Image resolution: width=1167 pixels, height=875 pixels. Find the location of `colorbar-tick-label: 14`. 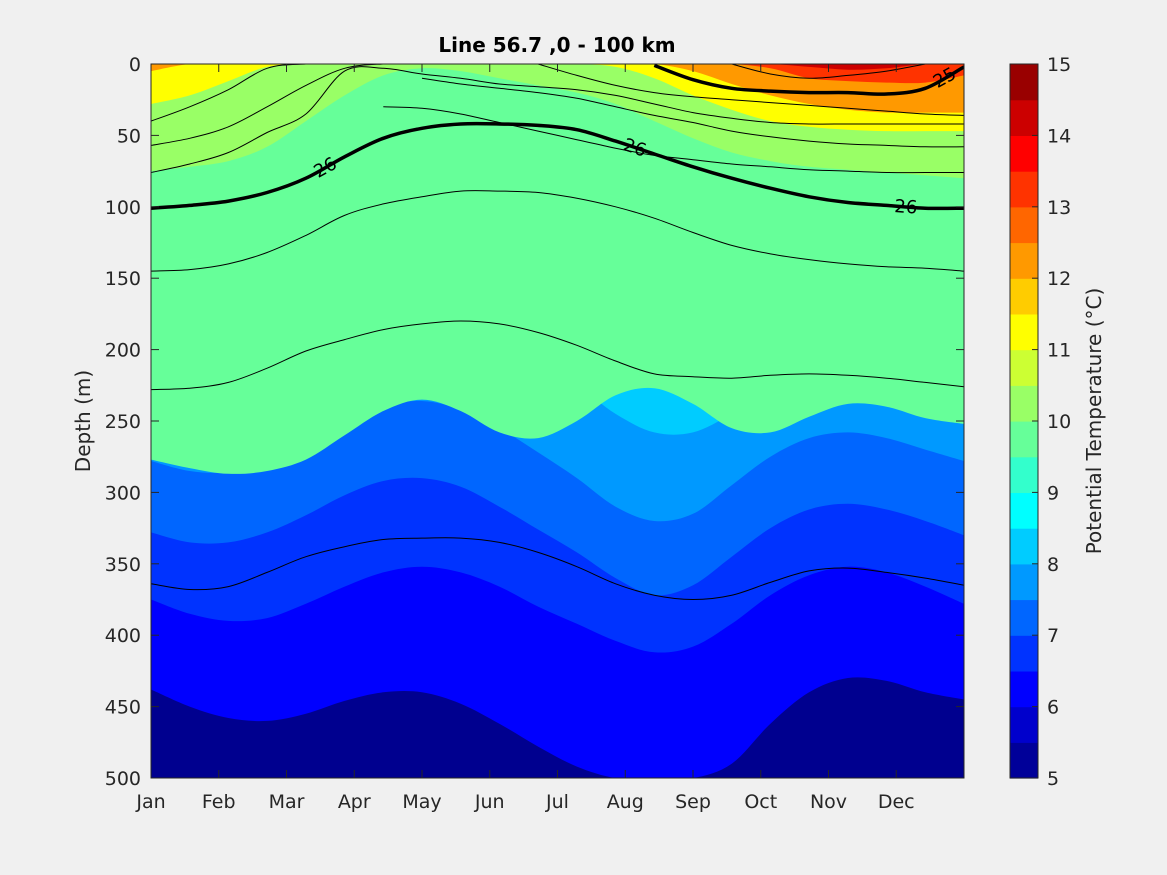

colorbar-tick-label: 14 is located at coordinates (1059, 136).